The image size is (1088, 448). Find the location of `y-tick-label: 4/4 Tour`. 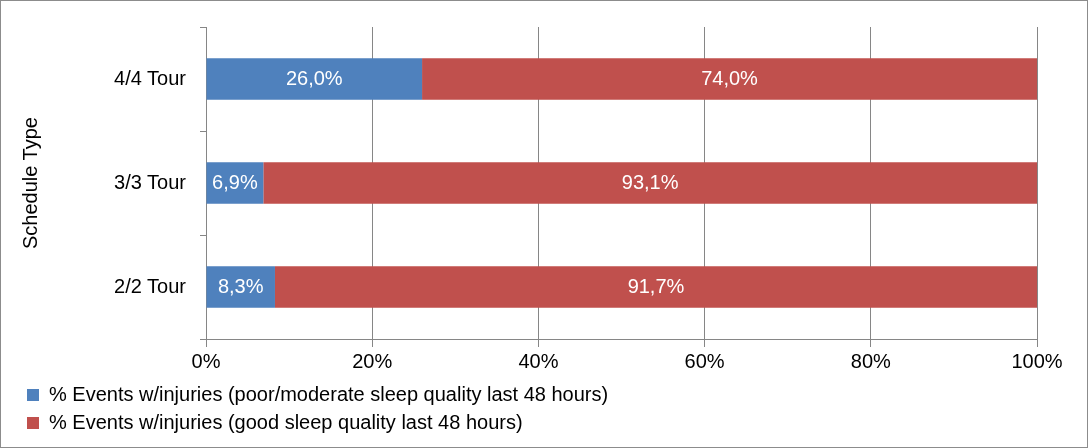

y-tick-label: 4/4 Tour is located at coordinates (150, 77).